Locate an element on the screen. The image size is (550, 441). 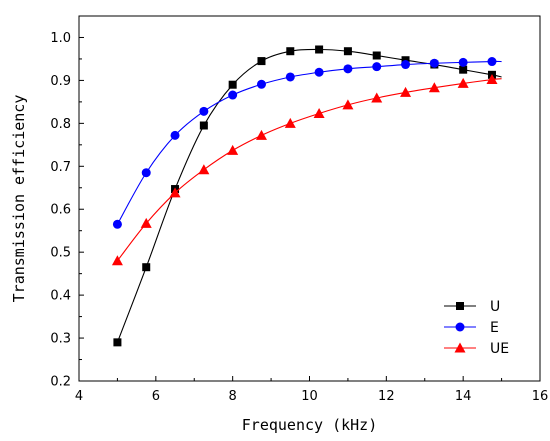
y-tick-label: 1.0 is located at coordinates (60, 38).